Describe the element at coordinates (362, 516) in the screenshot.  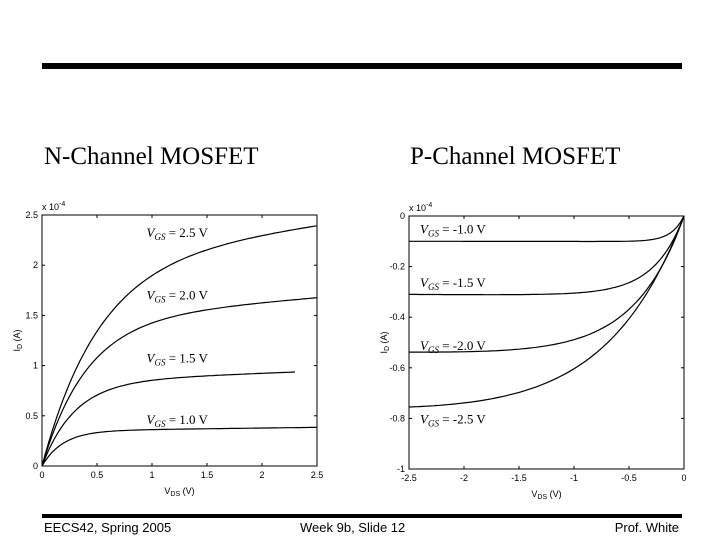
I see `bottom-rule` at that location.